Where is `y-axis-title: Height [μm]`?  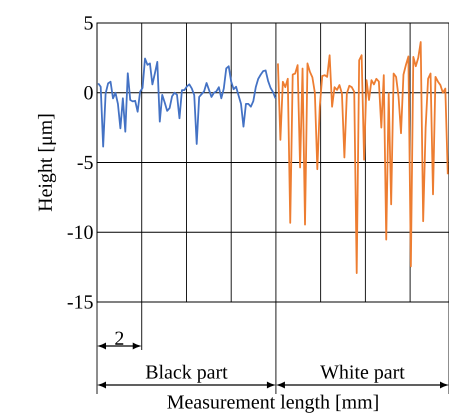 y-axis-title: Height [μm] is located at coordinates (47, 163).